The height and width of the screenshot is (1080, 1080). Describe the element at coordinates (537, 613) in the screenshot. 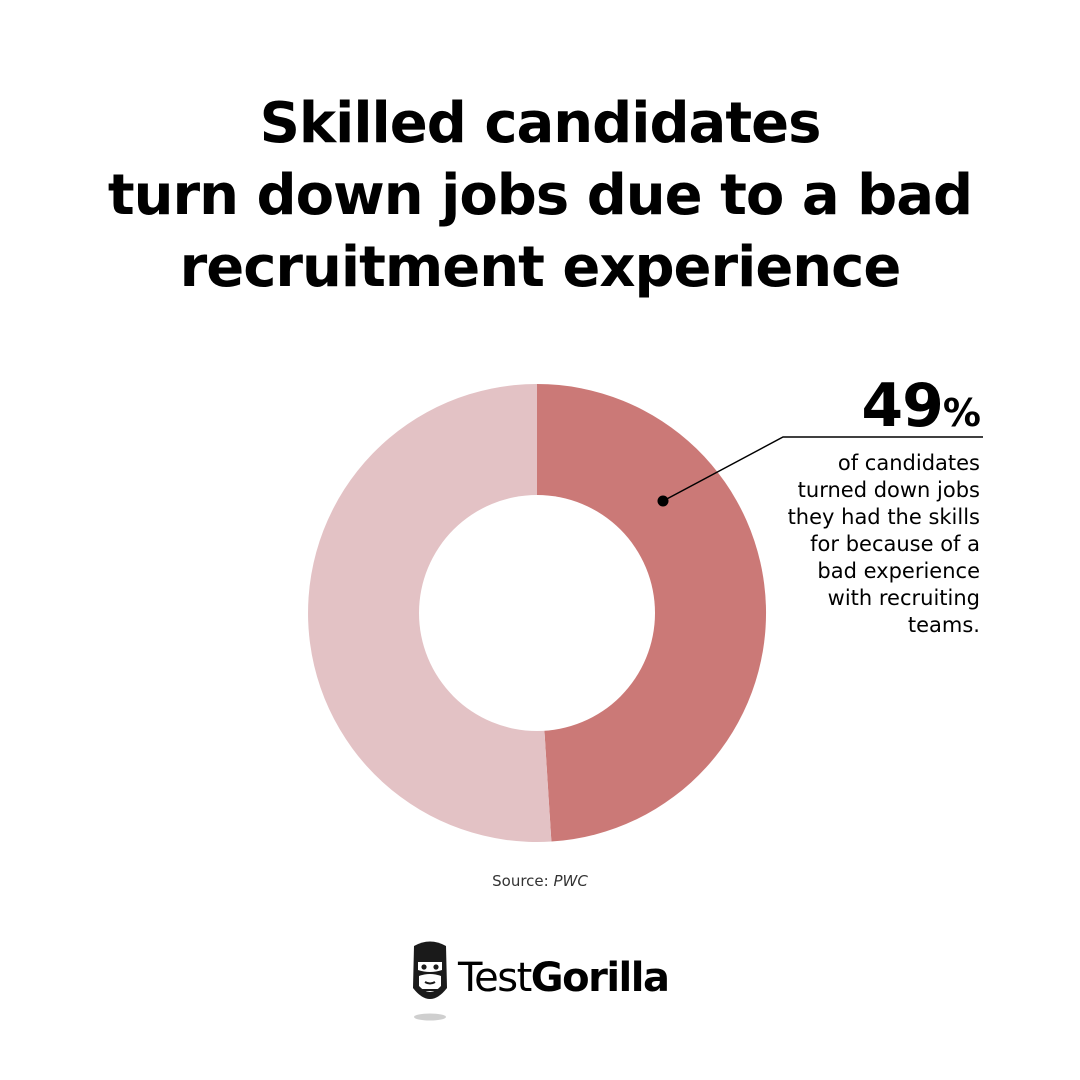

I see `donut-hole` at that location.